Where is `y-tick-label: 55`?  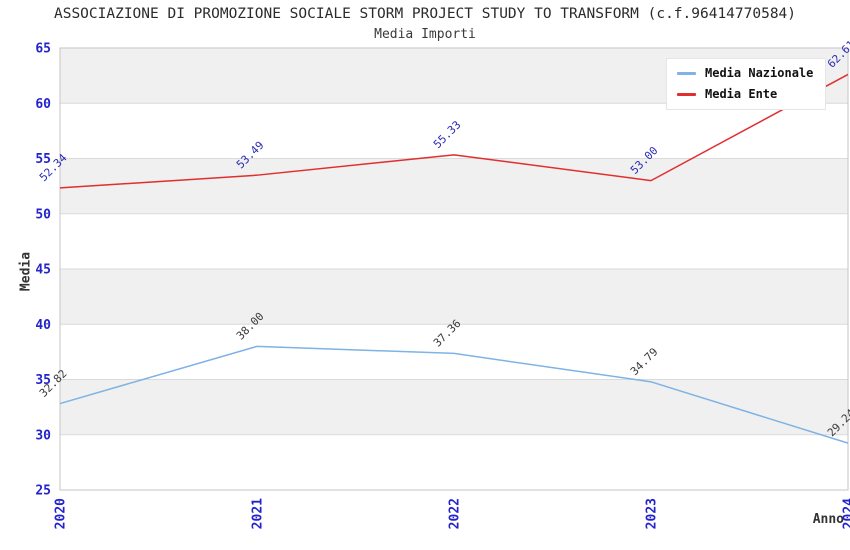
y-tick-label: 55 is located at coordinates (43, 159).